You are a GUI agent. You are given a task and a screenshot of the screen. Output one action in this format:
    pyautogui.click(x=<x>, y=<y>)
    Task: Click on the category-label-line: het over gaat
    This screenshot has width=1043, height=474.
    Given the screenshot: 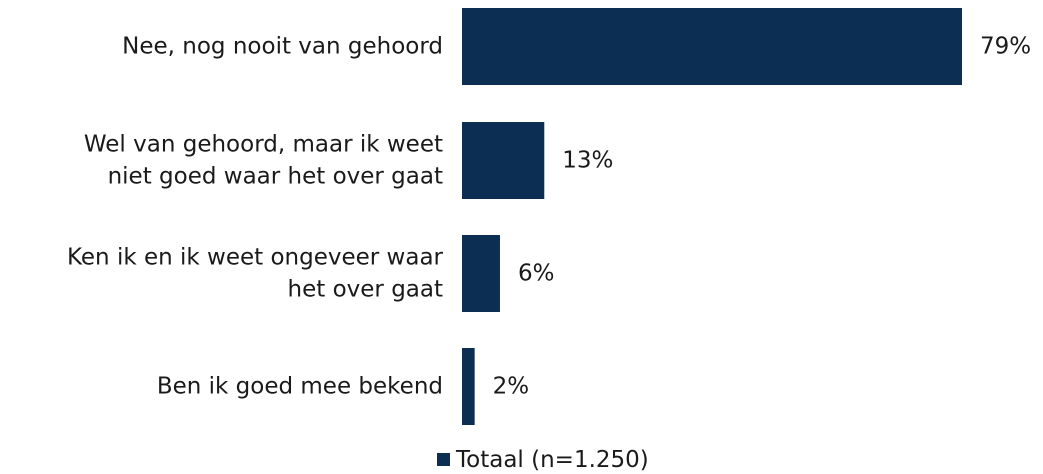 What is the action you would take?
    pyautogui.click(x=365, y=290)
    